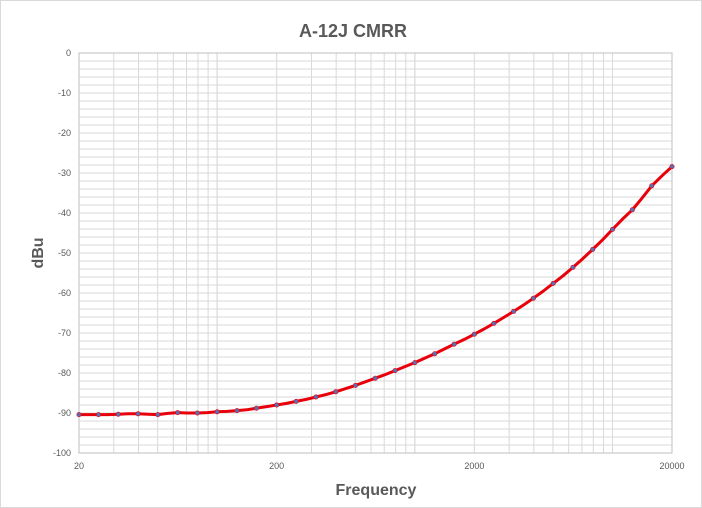  I want to click on y-tick-labels: 0 -10 -20 -30 -40 -50 -60 -70 -80 -90 -100, so click(62, 253).